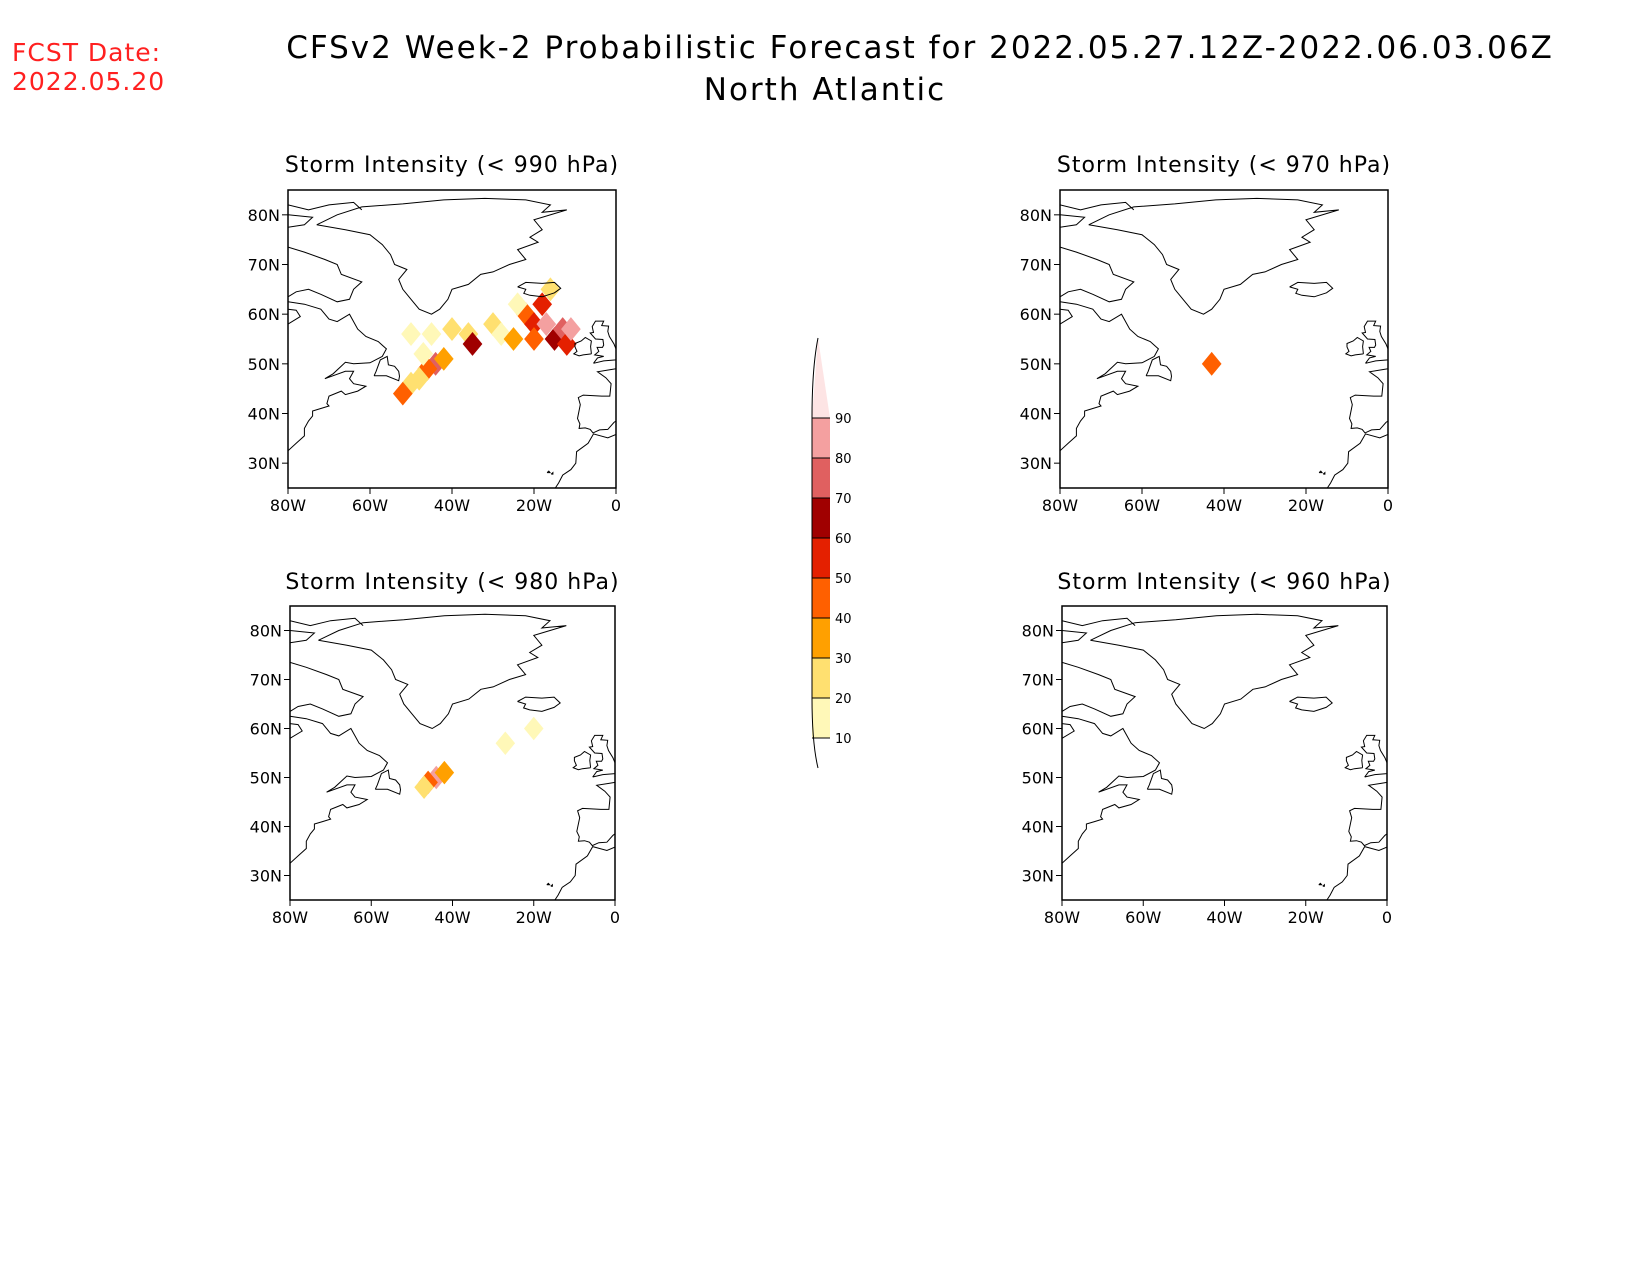 The image size is (1650, 1275). I want to click on colorbar-label: 10, so click(843, 739).